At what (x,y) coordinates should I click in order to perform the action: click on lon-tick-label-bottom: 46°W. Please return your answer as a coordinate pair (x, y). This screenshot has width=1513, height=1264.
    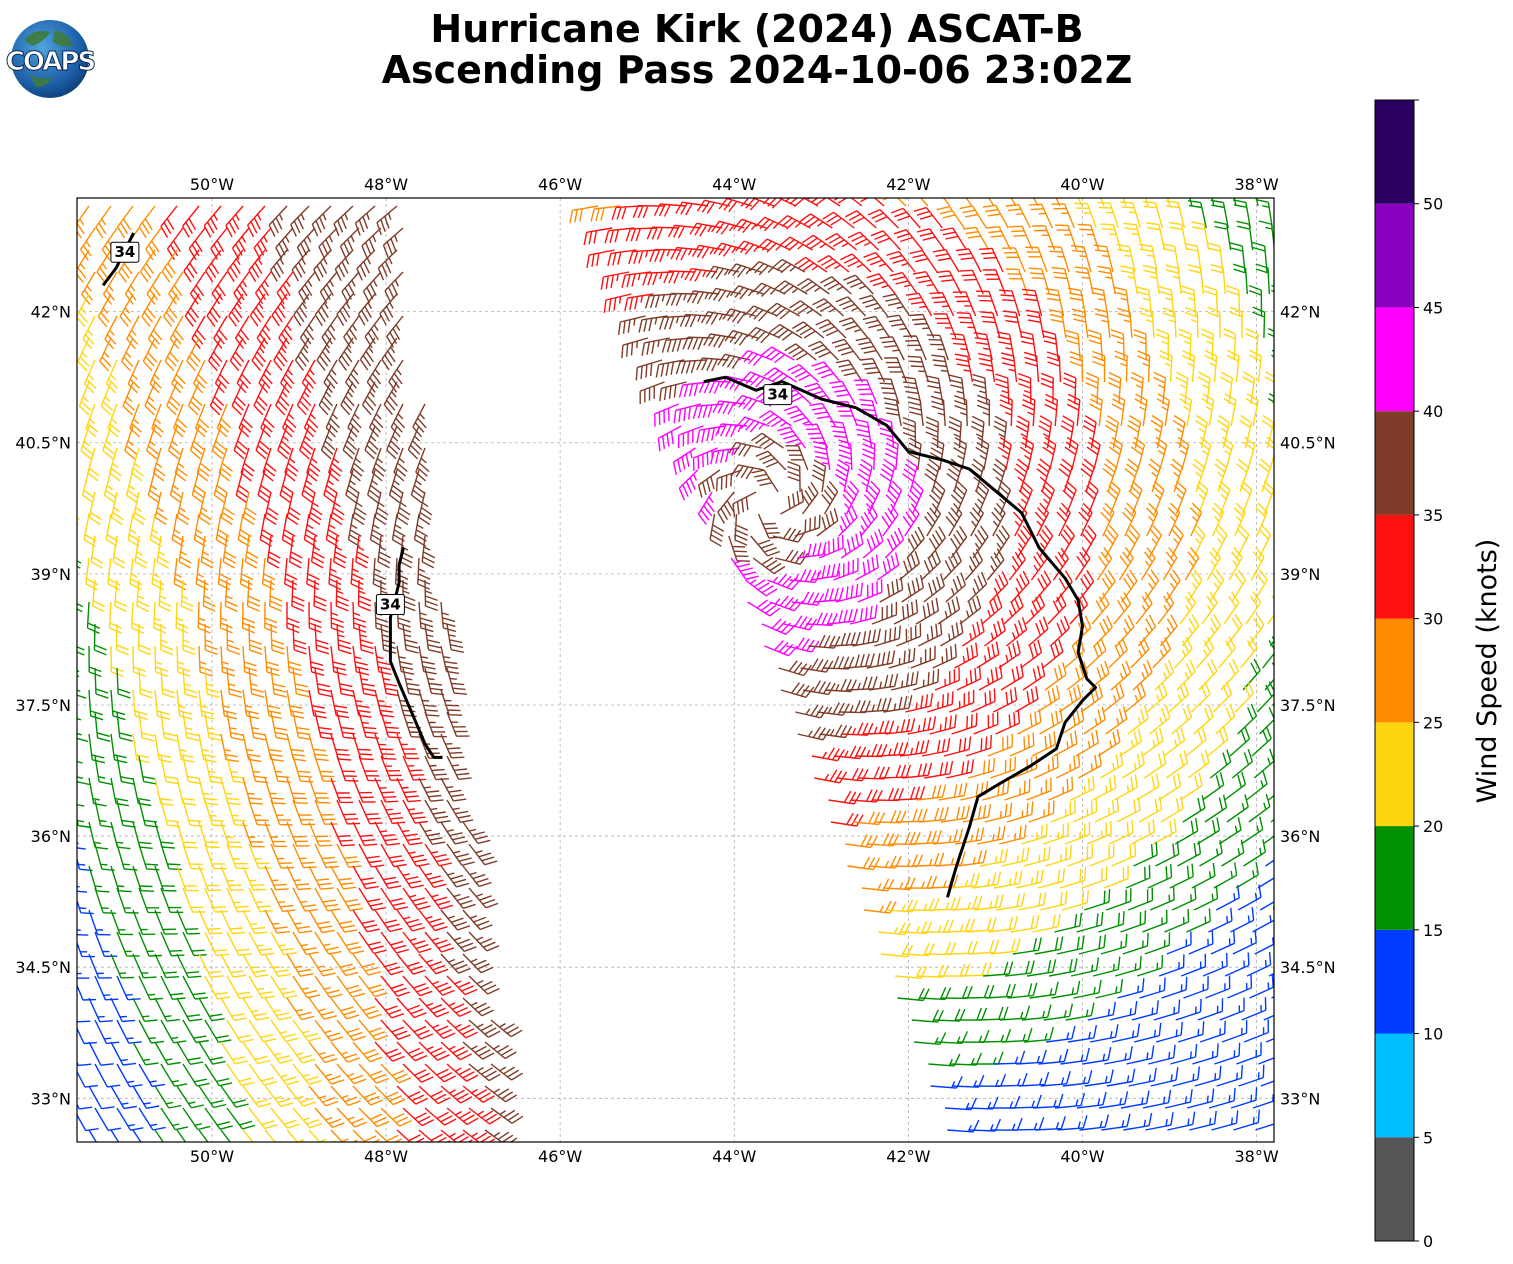
    Looking at the image, I should click on (560, 1156).